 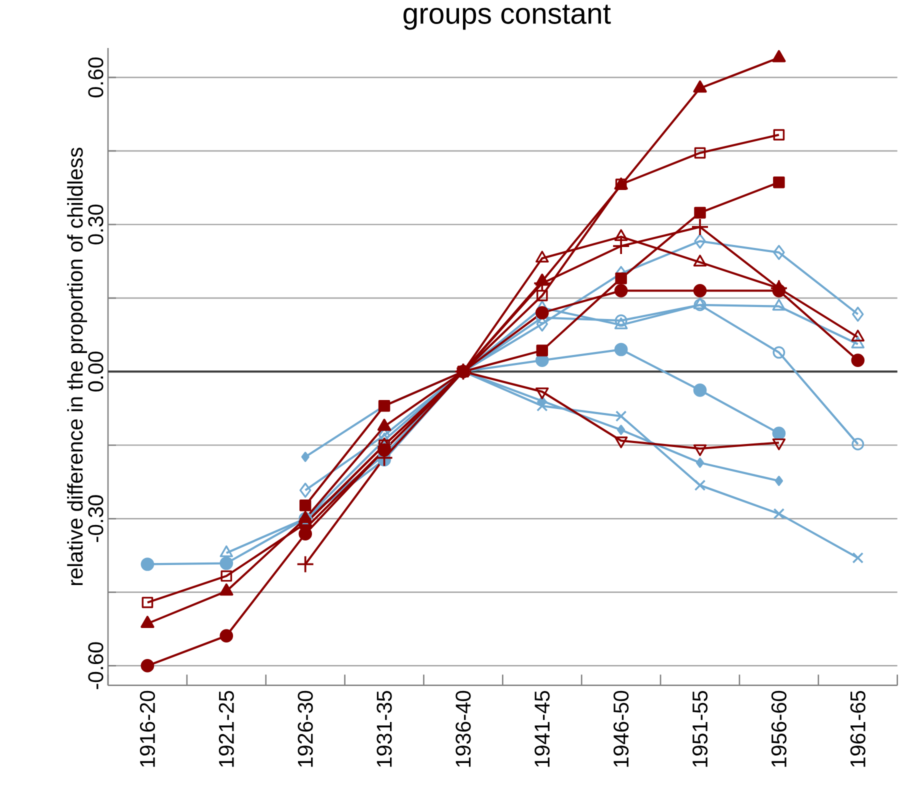 I want to click on x-tick-label: 1946-50, so click(x=621, y=728).